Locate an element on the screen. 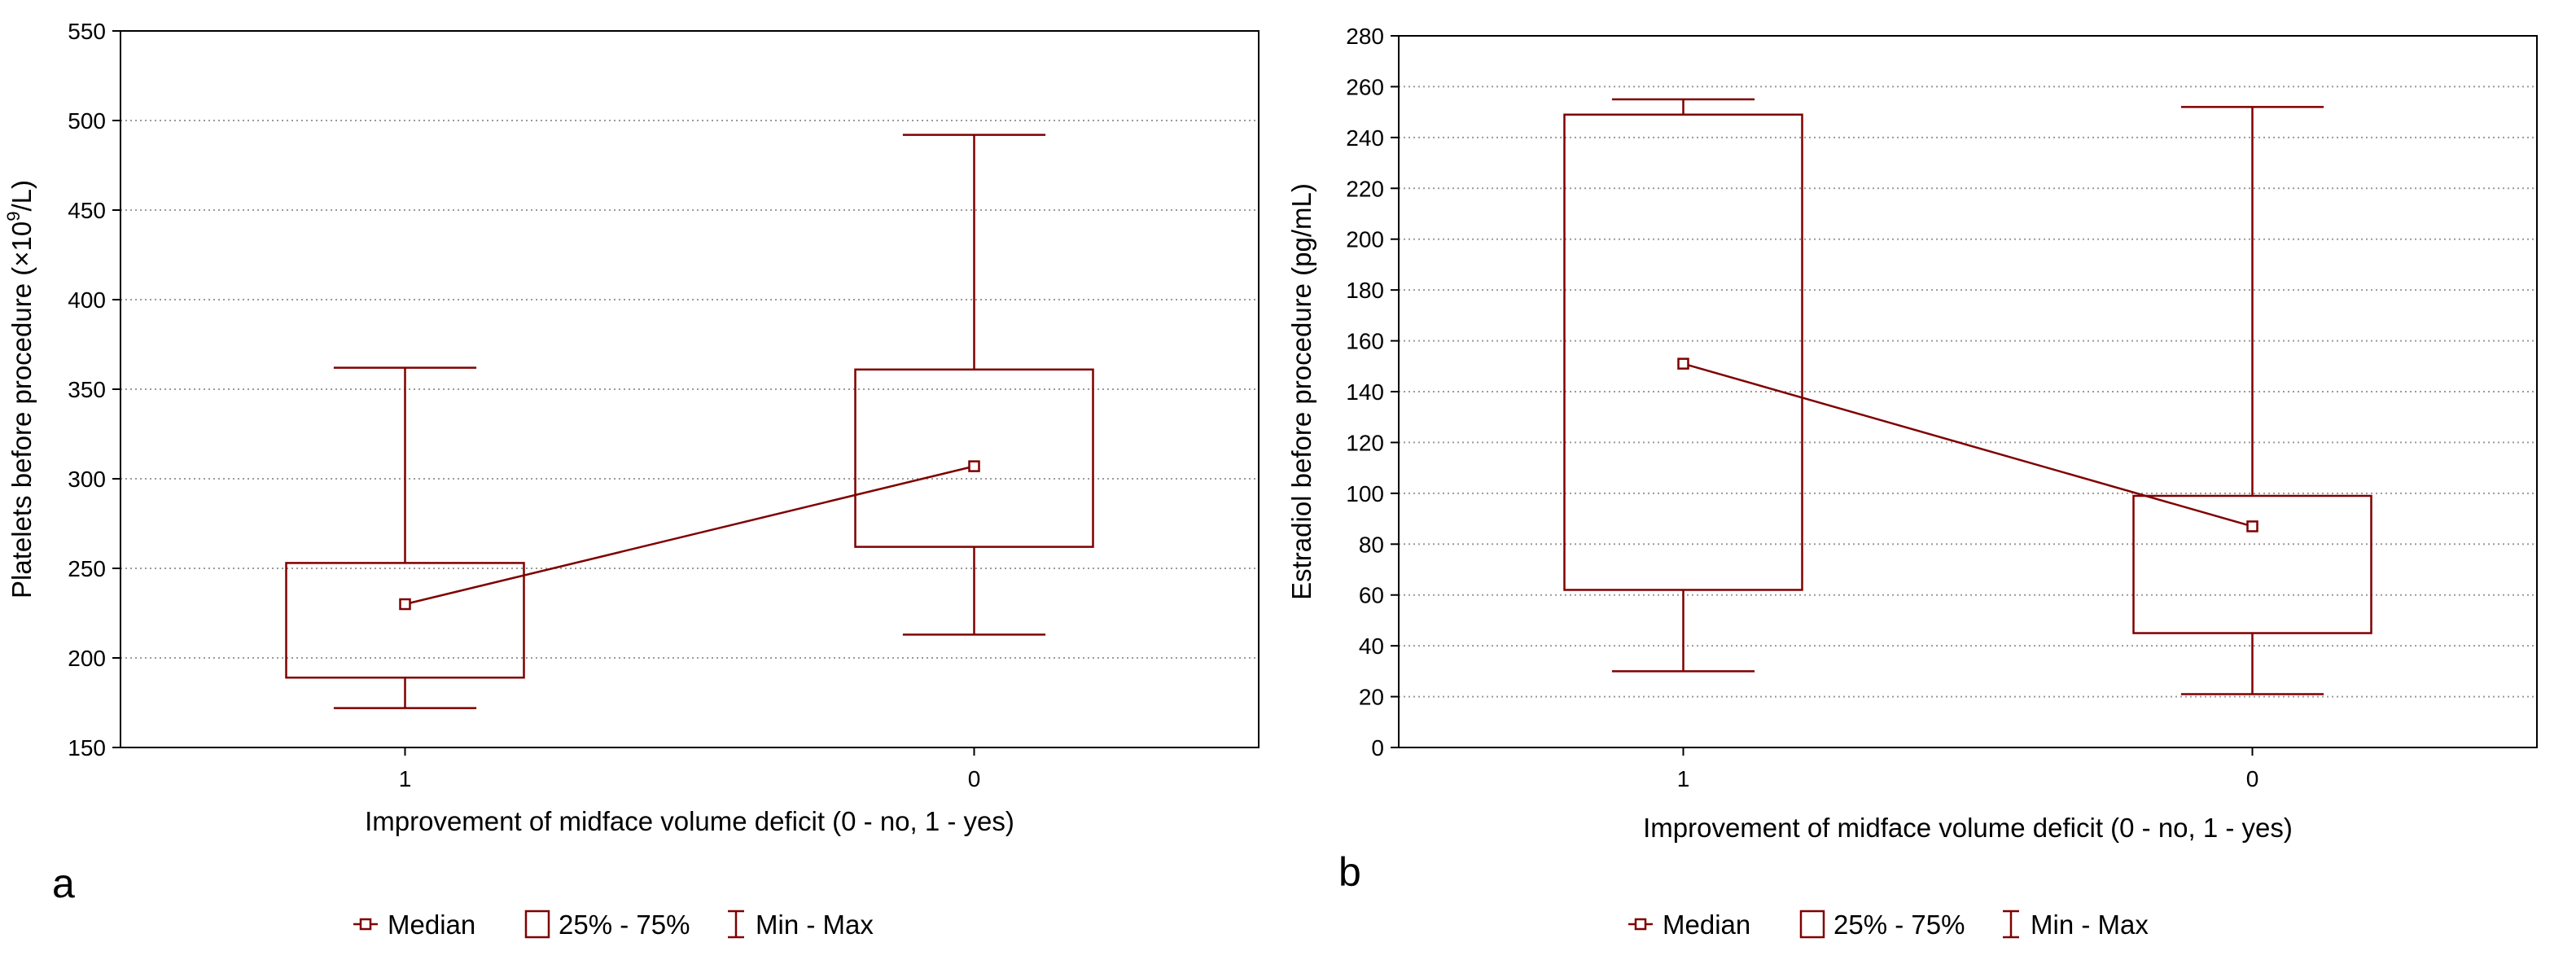 The image size is (2576, 960). panel-label: a is located at coordinates (63, 883).